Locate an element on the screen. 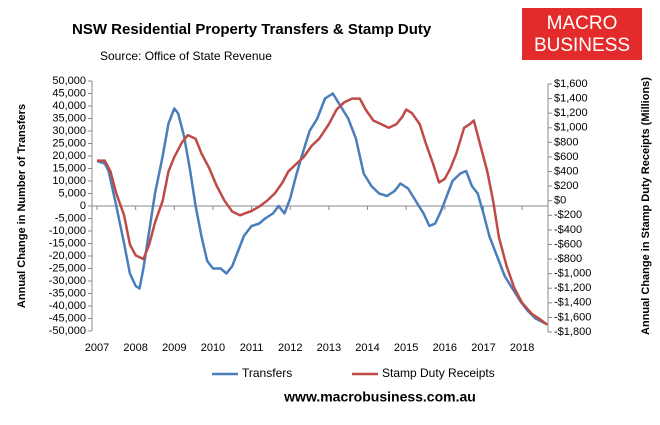 Image resolution: width=660 pixels, height=425 pixels. y-tick-label: 35,000 is located at coordinates (69, 118).